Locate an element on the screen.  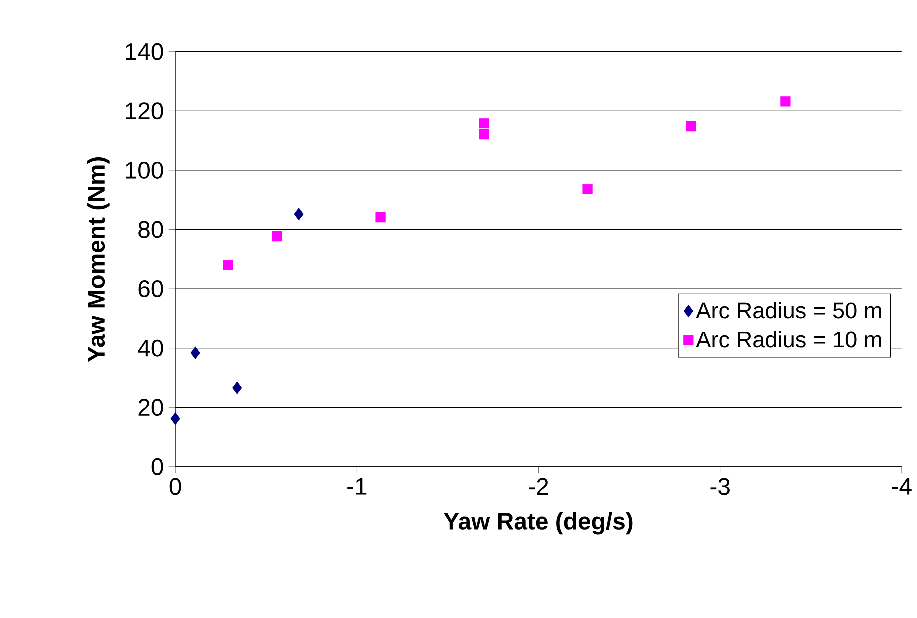
y-axis-title: Yaw Moment (Nm) is located at coordinates (99, 260).